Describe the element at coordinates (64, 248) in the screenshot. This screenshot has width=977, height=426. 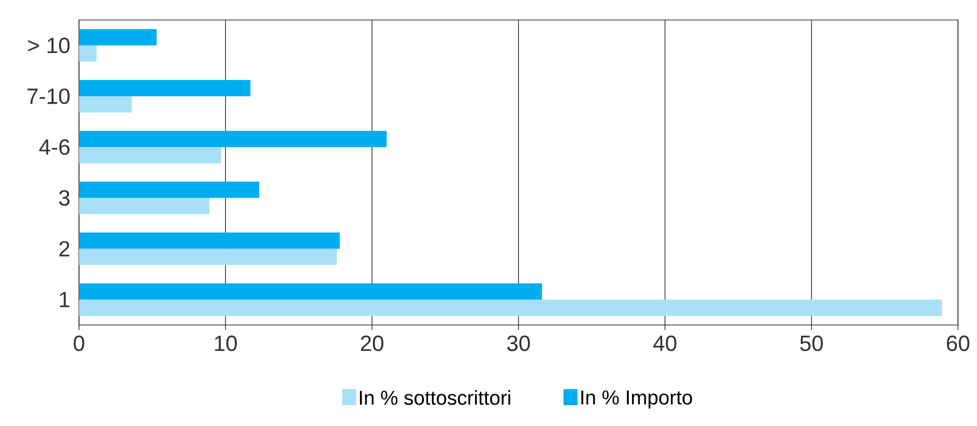
I see `y-tick-label: 2` at that location.